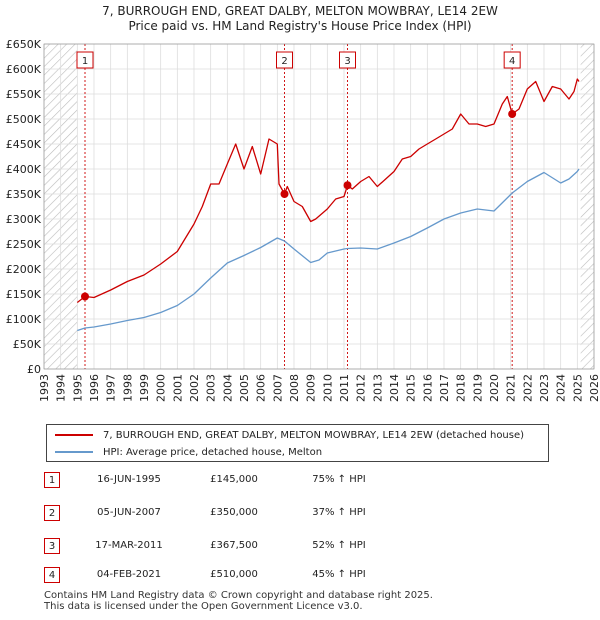 The image size is (600, 620). I want to click on sale-number-badge: 2, so click(52, 513).